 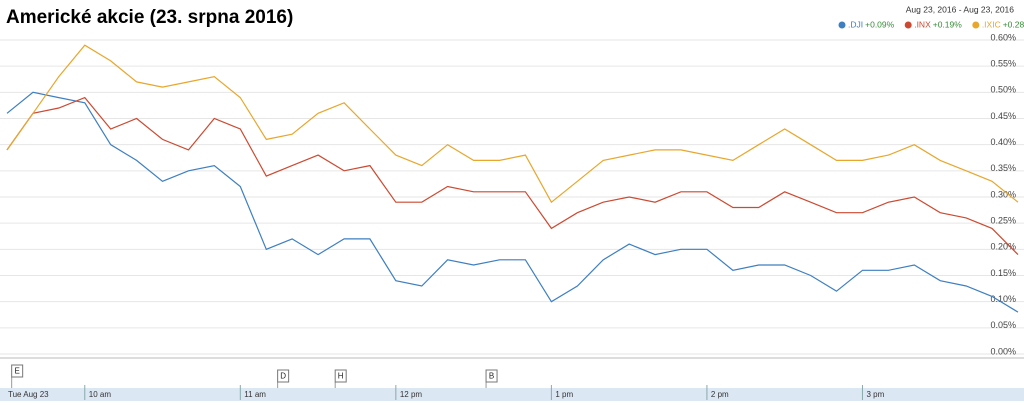 I want to click on legend-name: .INX, so click(x=922, y=24).